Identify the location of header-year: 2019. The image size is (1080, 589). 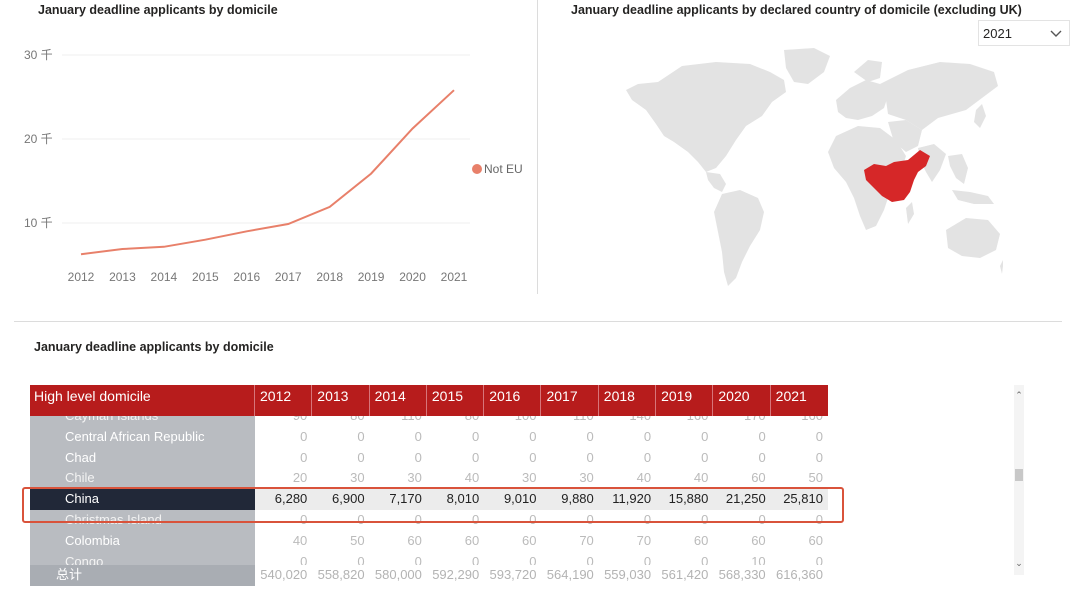
(685, 400).